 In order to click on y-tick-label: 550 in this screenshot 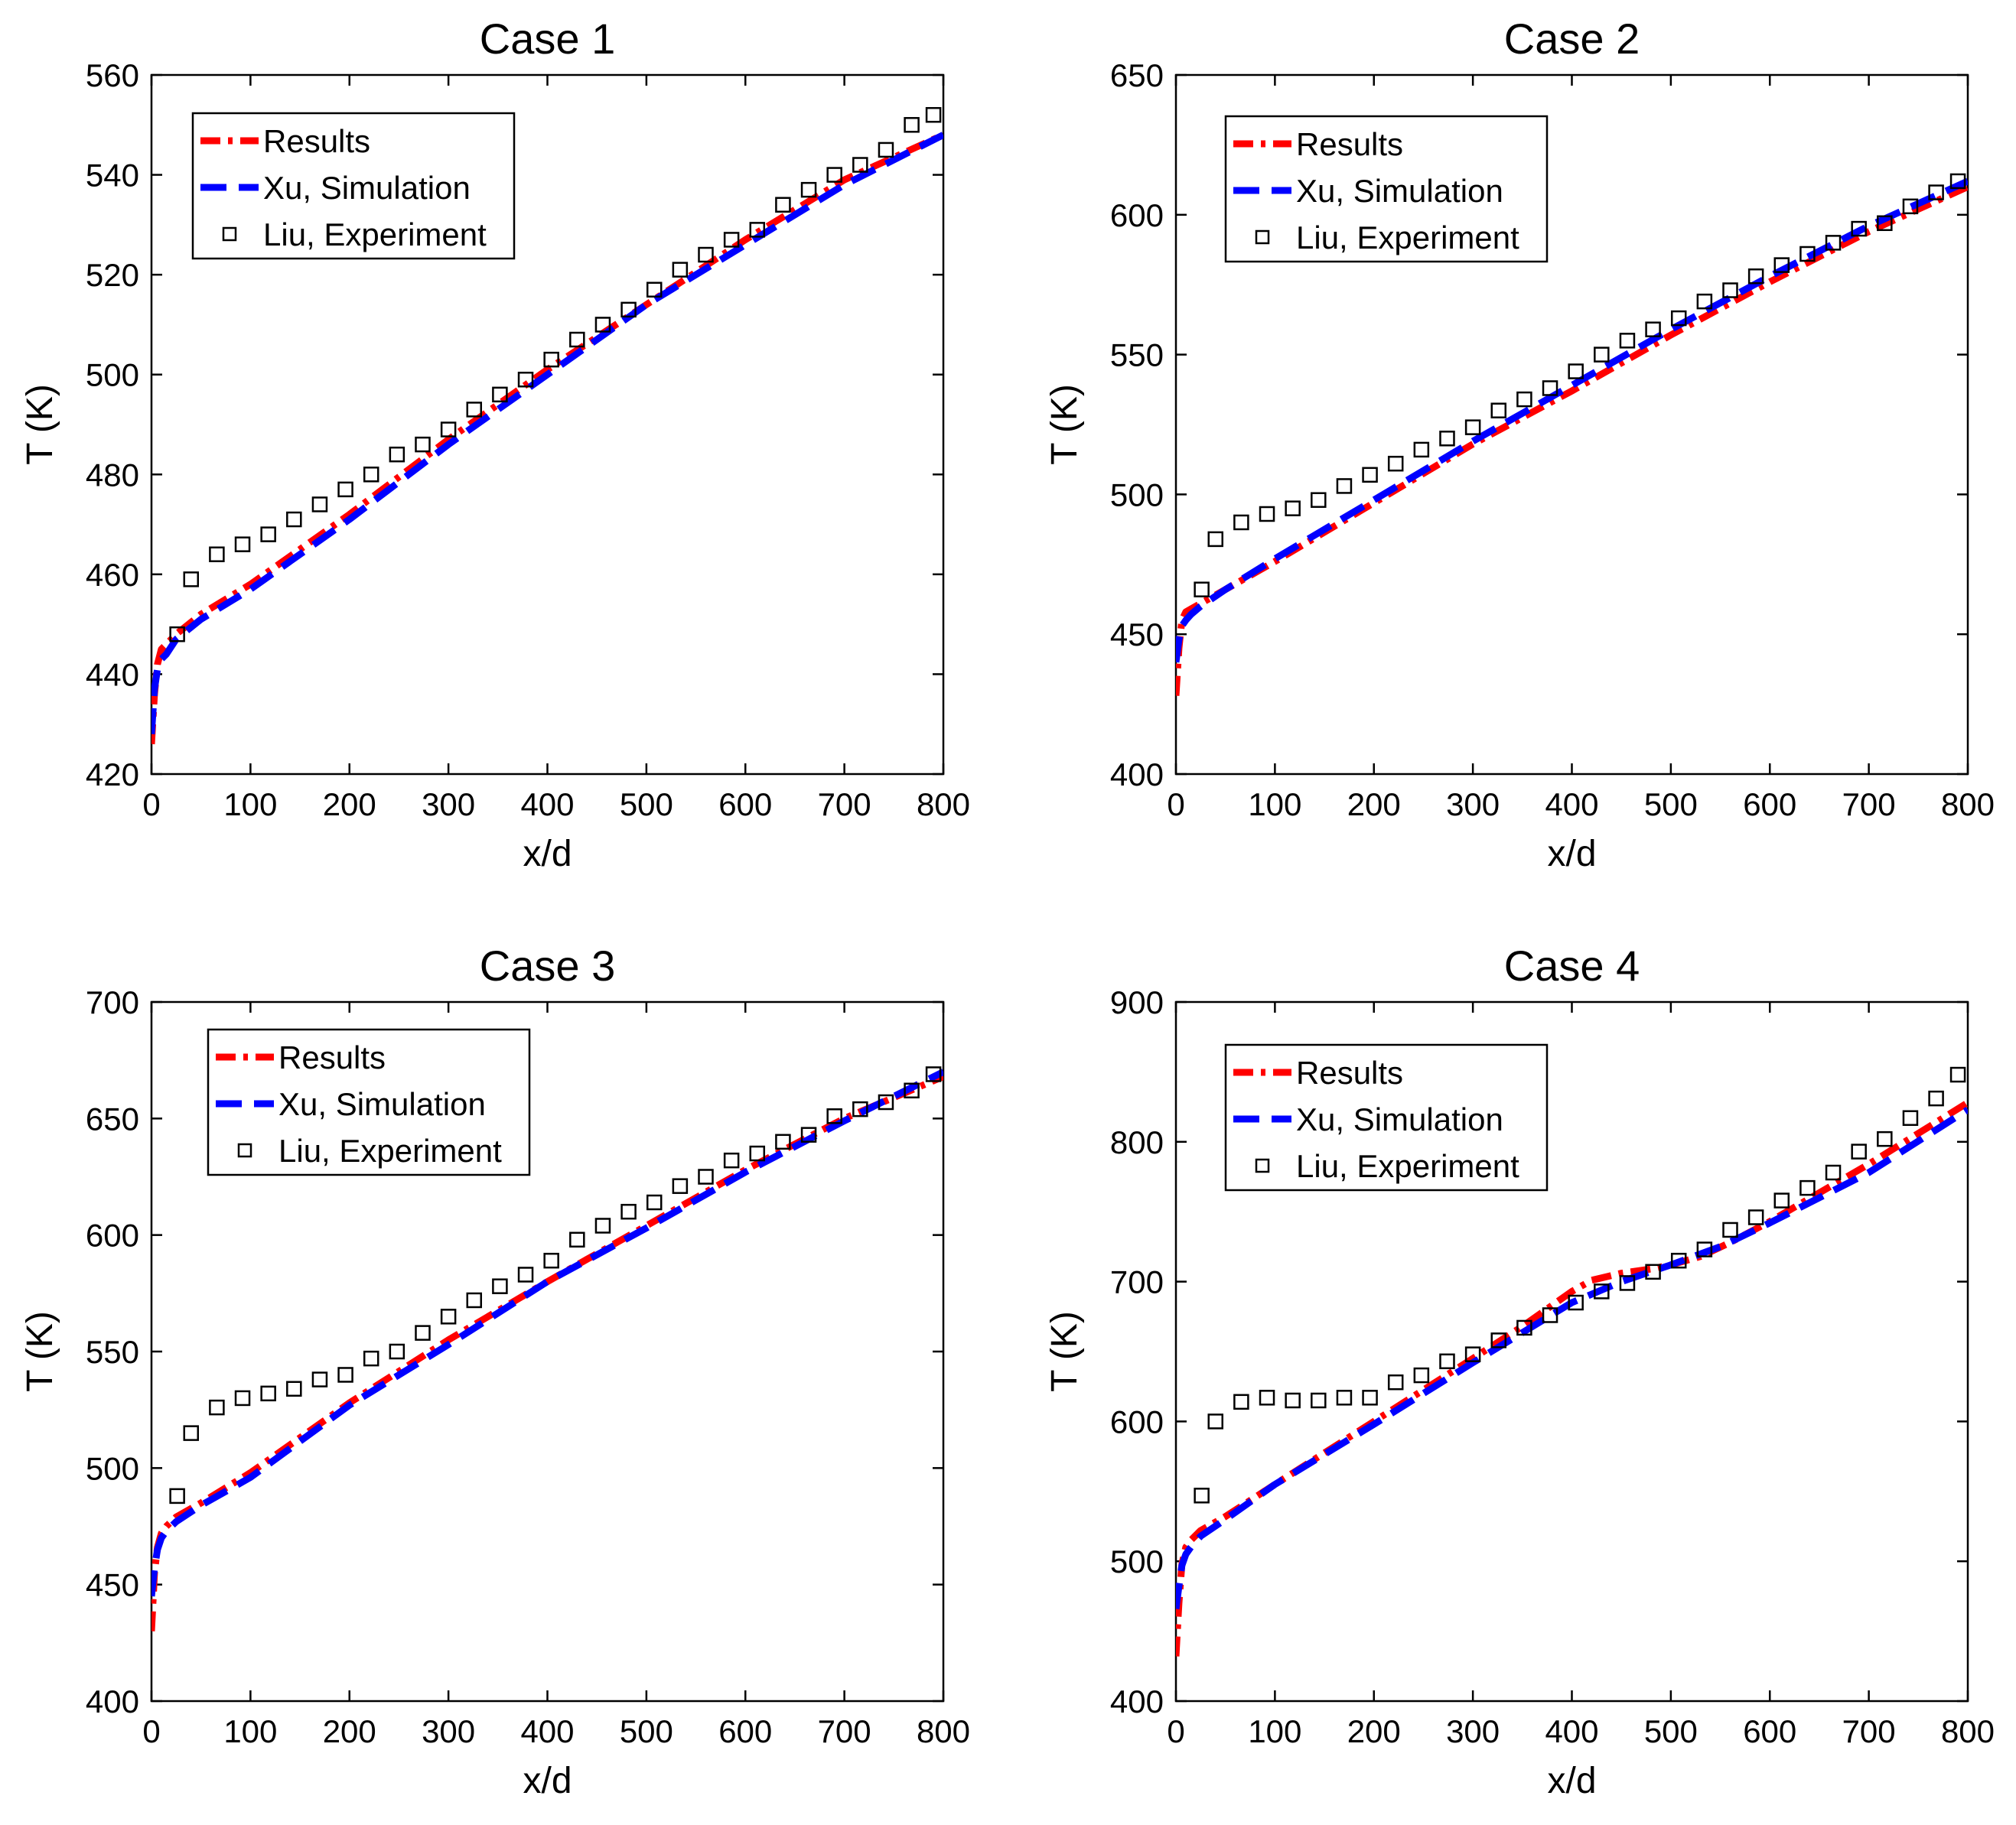, I will do `click(1137, 355)`.